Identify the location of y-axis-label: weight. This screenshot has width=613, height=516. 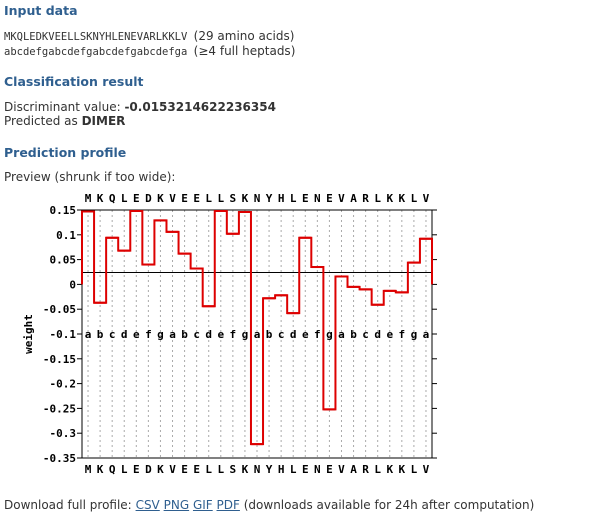
(28, 334).